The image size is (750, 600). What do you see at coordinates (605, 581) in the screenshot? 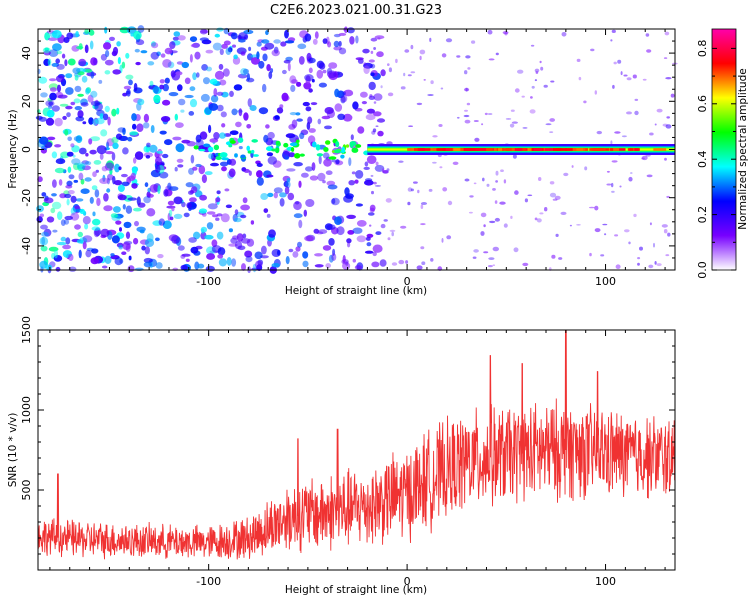
I see `x-tick-label: 100` at bounding box center [605, 581].